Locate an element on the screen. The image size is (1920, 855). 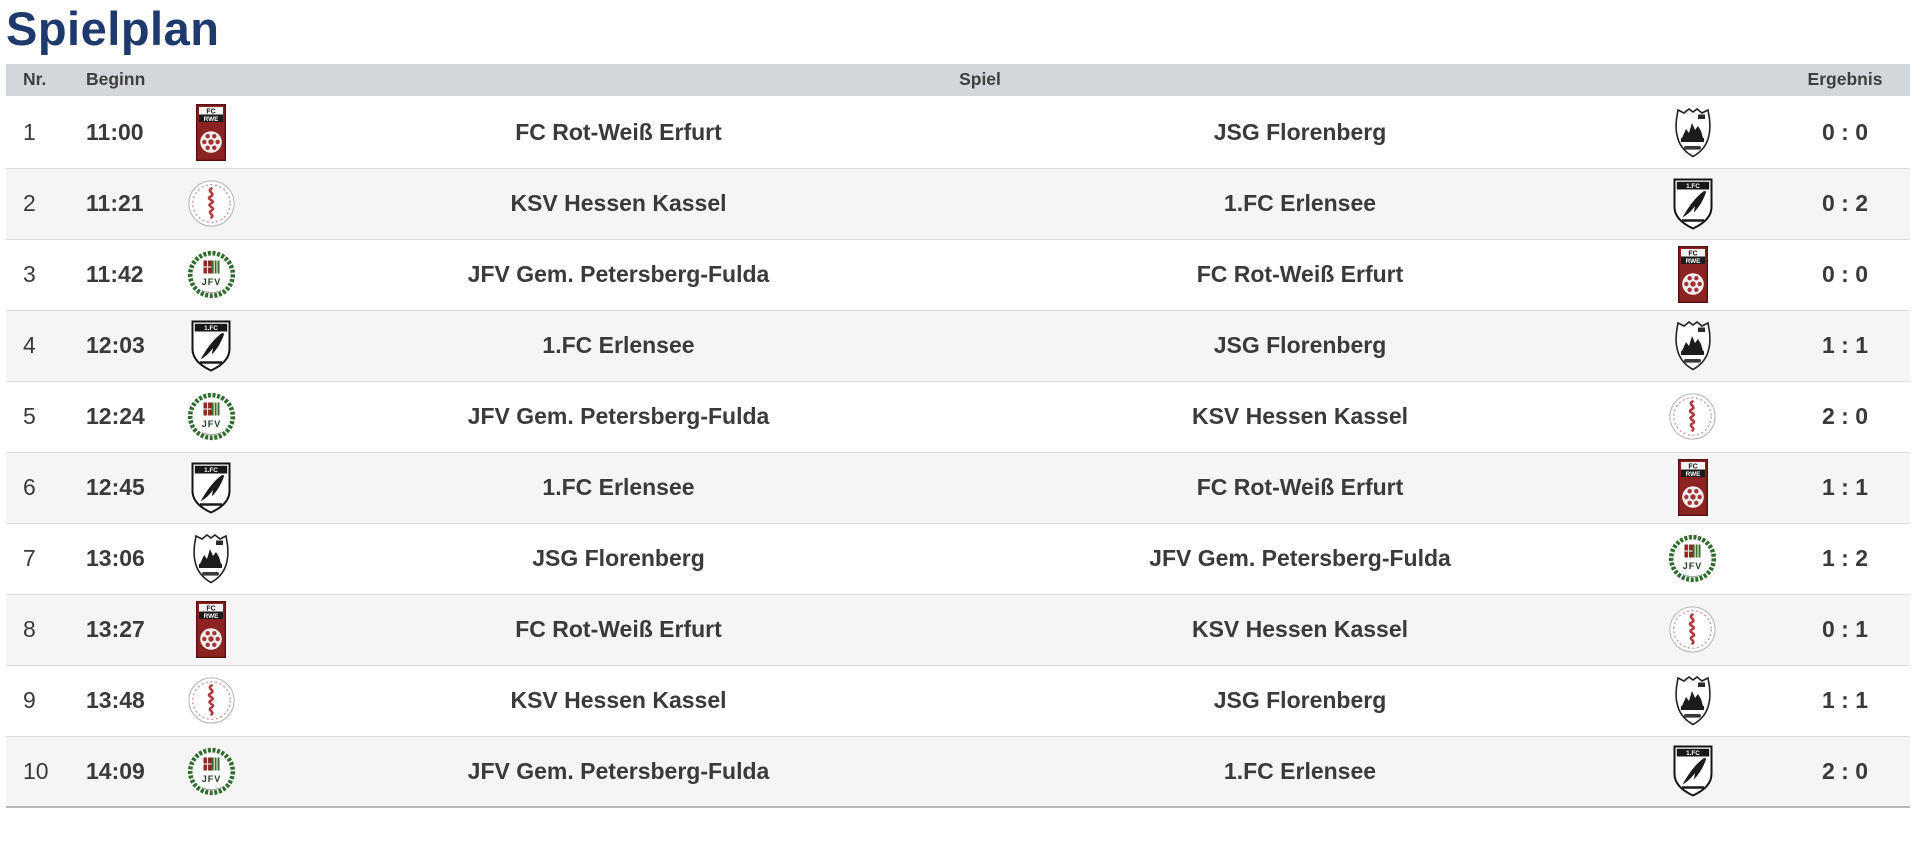
page-title: Spielplan is located at coordinates (113, 28).